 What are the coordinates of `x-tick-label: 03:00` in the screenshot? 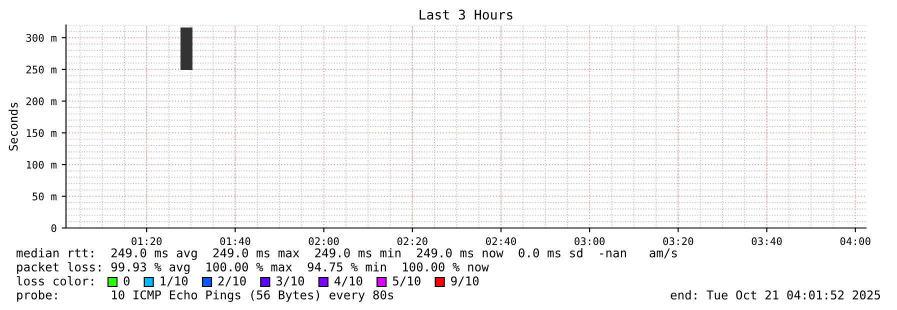 It's located at (589, 241).